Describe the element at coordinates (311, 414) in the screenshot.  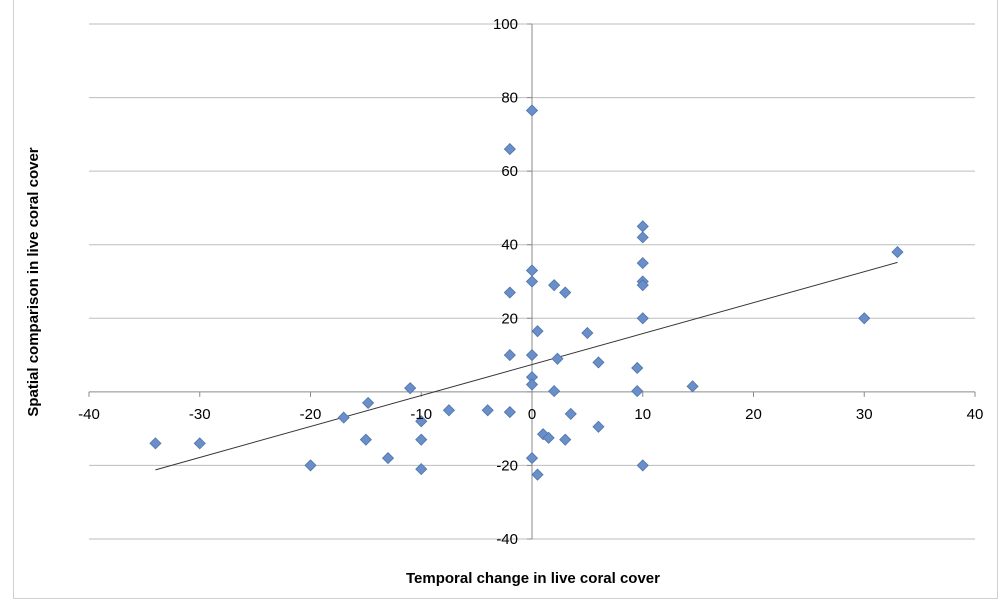
I see `x-tick-label-2: -20` at that location.